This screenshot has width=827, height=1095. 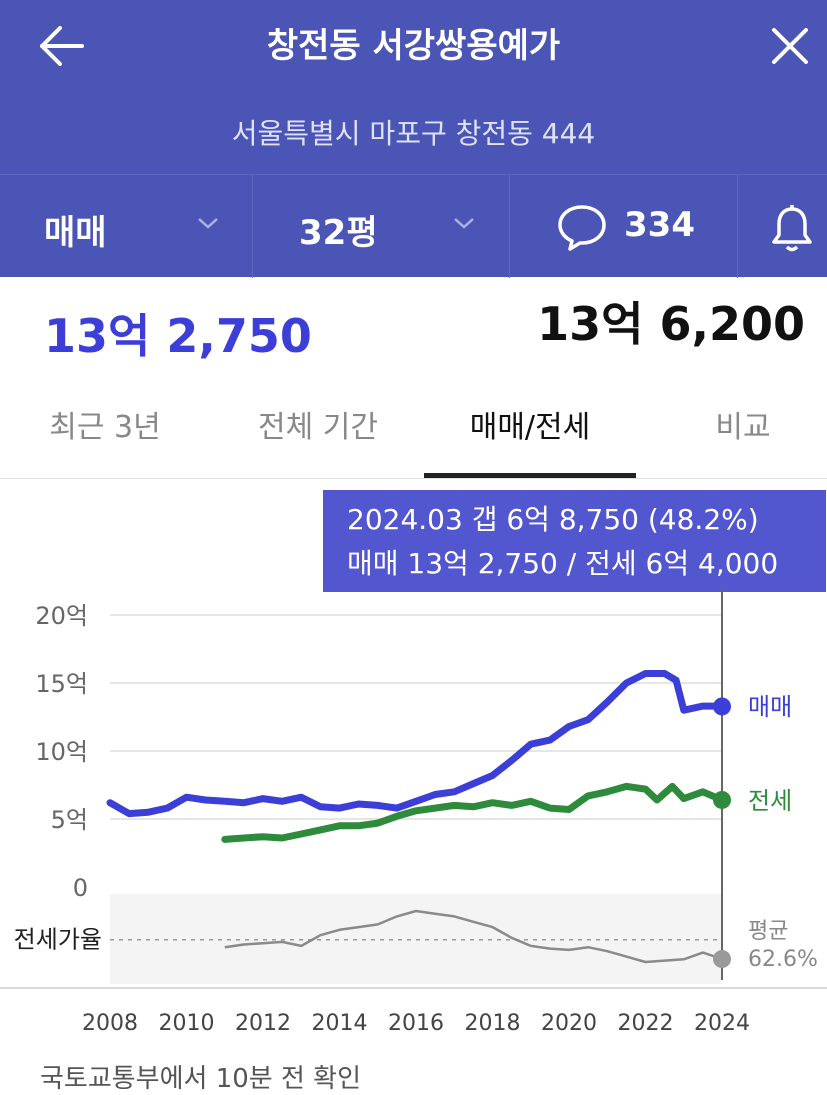 What do you see at coordinates (770, 707) in the screenshot?
I see `series-label-0: 매매` at bounding box center [770, 707].